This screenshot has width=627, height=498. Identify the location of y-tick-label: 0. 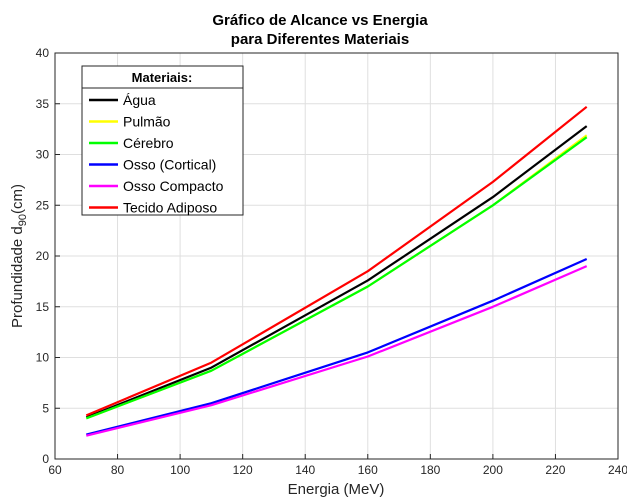
(45, 459).